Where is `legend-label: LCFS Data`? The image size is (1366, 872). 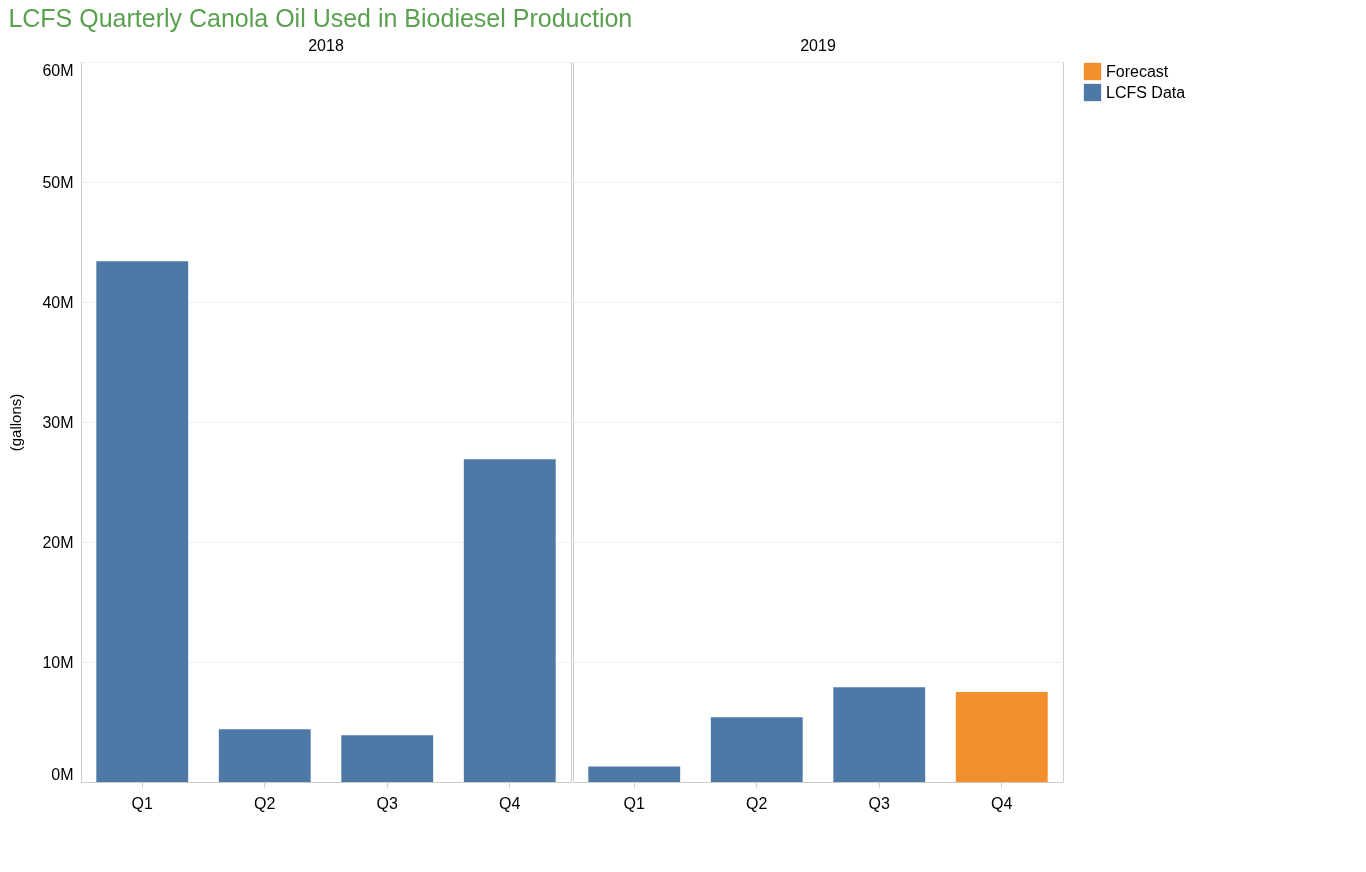 legend-label: LCFS Data is located at coordinates (1146, 92).